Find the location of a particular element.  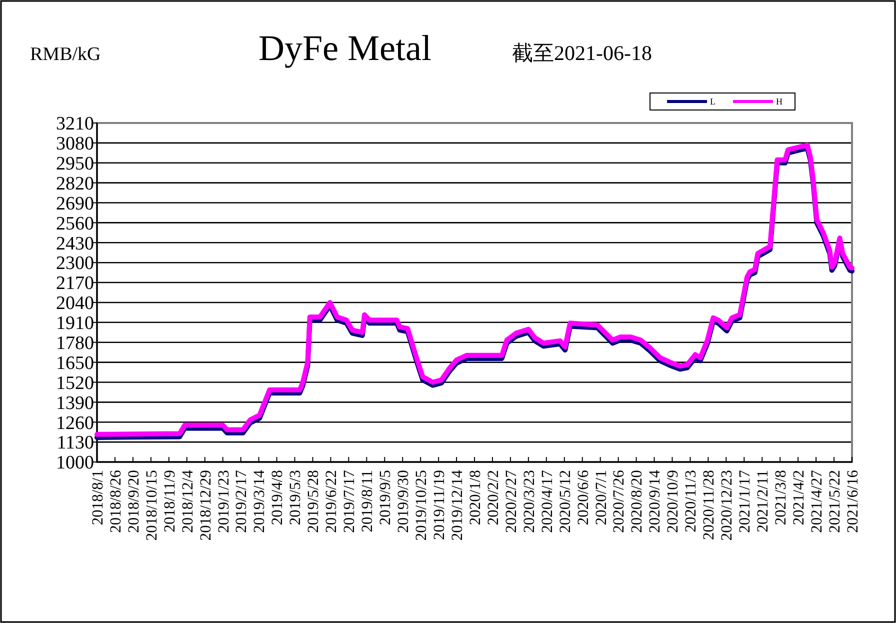

y-tick-label: 1910 is located at coordinates (75, 323).